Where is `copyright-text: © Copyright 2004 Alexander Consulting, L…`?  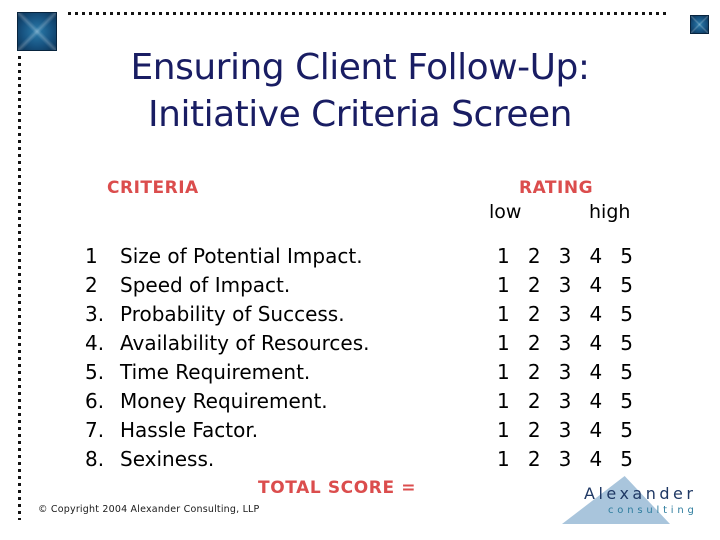 copyright-text: © Copyright 2004 Alexander Consulting, L… is located at coordinates (149, 509).